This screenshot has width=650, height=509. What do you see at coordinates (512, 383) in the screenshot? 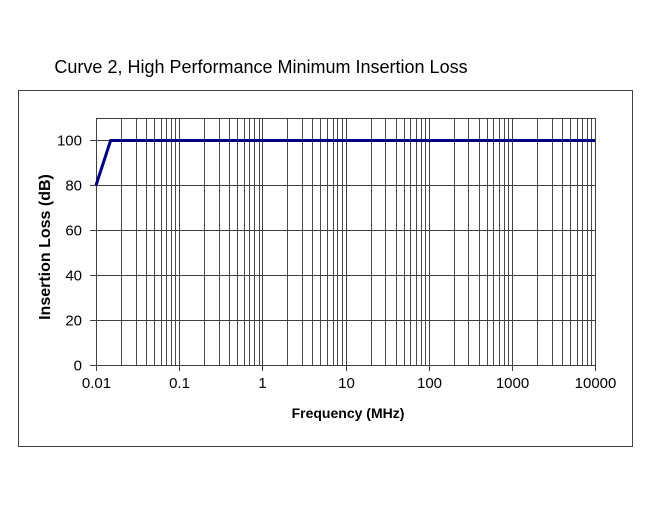
I see `x-tick-label: 1000` at bounding box center [512, 383].